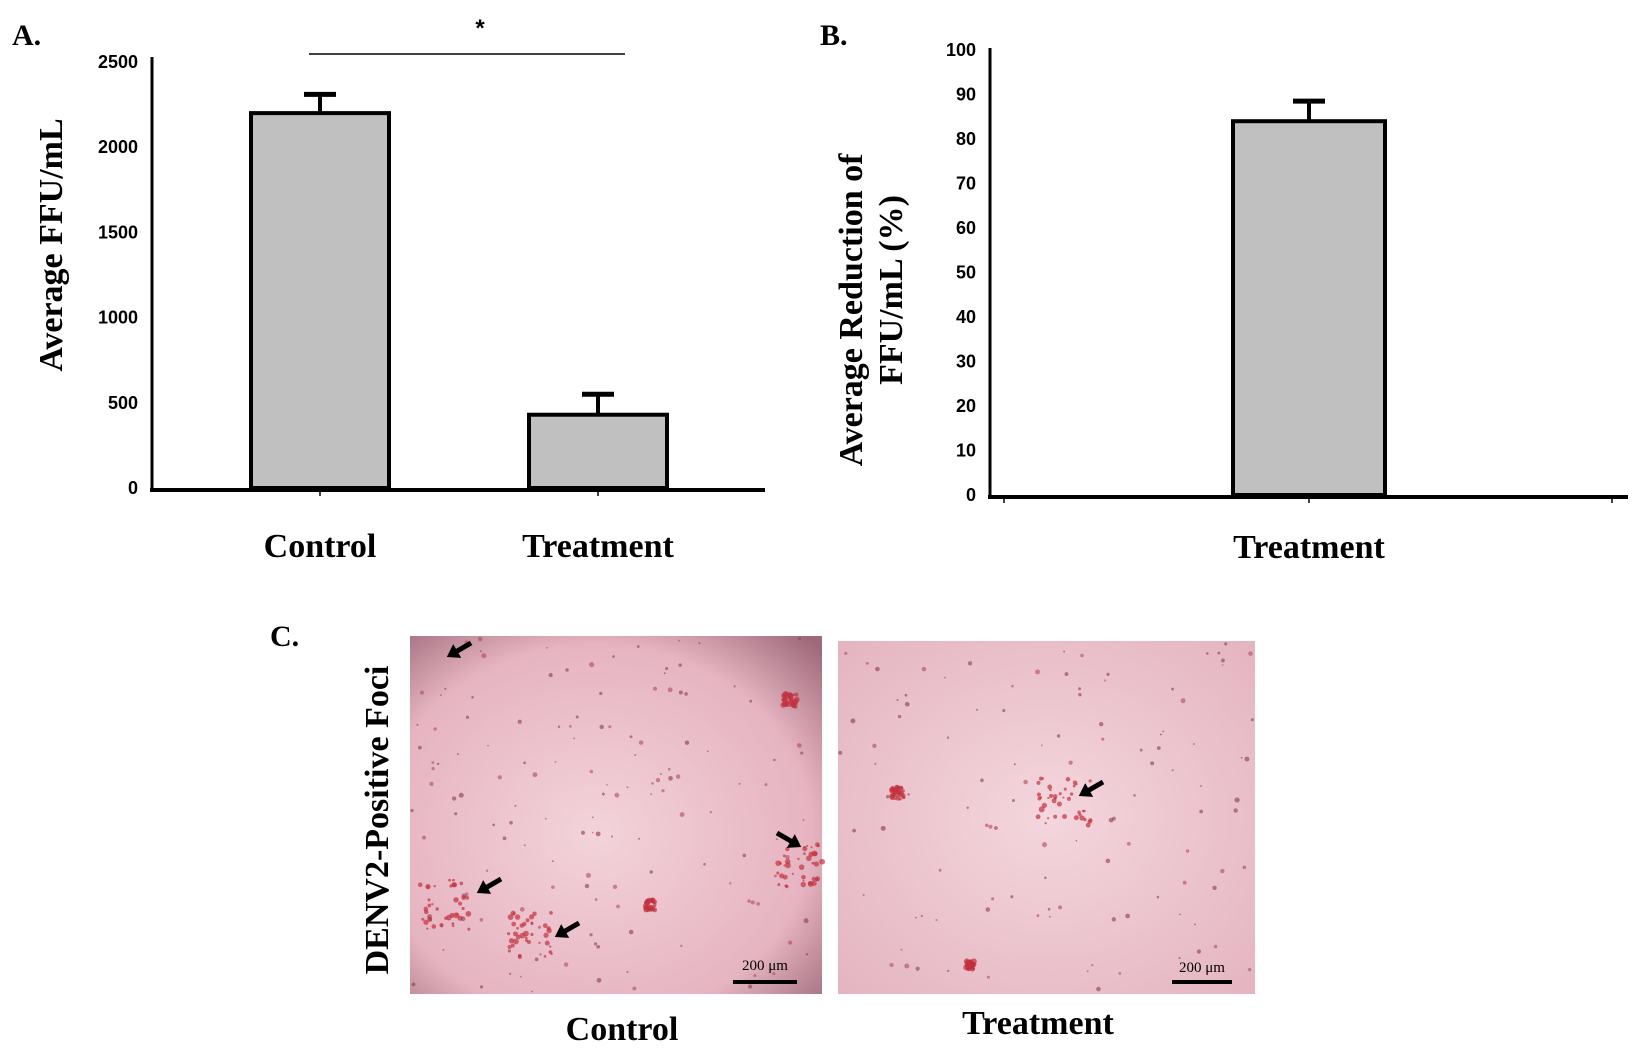  Describe the element at coordinates (966, 228) in the screenshot. I see `panel-b-y-tick-label: 60` at that location.